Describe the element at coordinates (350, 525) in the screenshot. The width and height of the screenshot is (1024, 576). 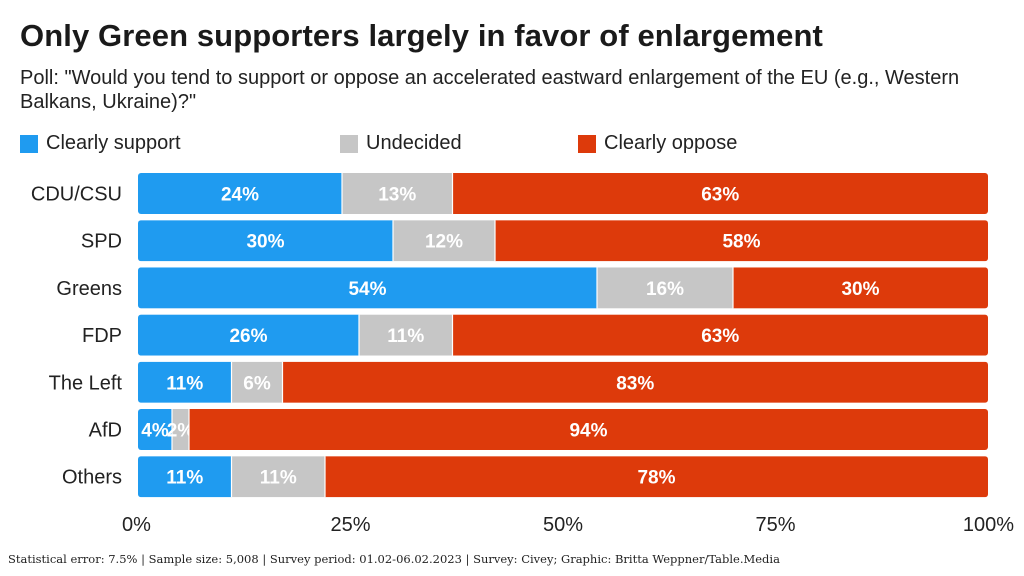
I see `x-tick-label-25: 25%` at that location.